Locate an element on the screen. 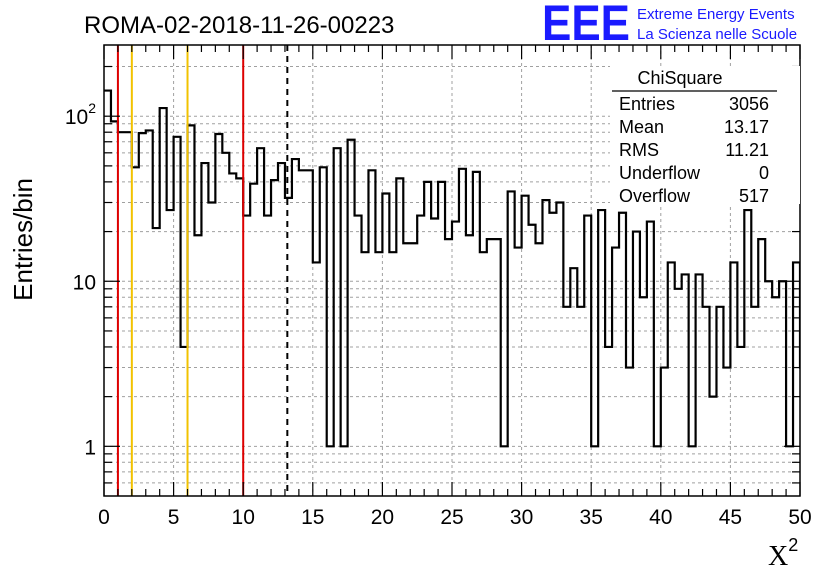  y-tick-label: 1 is located at coordinates (90, 447).